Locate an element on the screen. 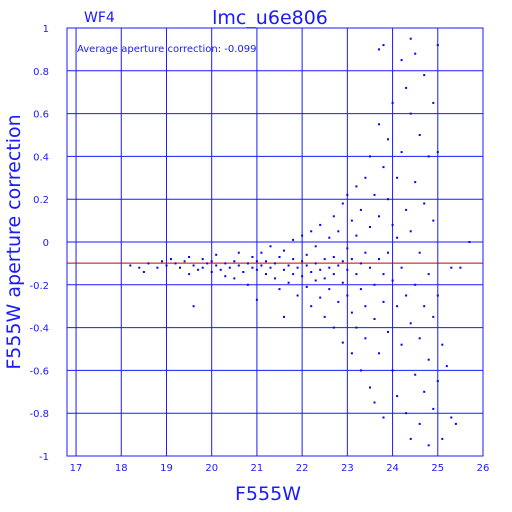 This screenshot has height=512, width=512. y-tick-label: -0.6 is located at coordinates (39, 371).